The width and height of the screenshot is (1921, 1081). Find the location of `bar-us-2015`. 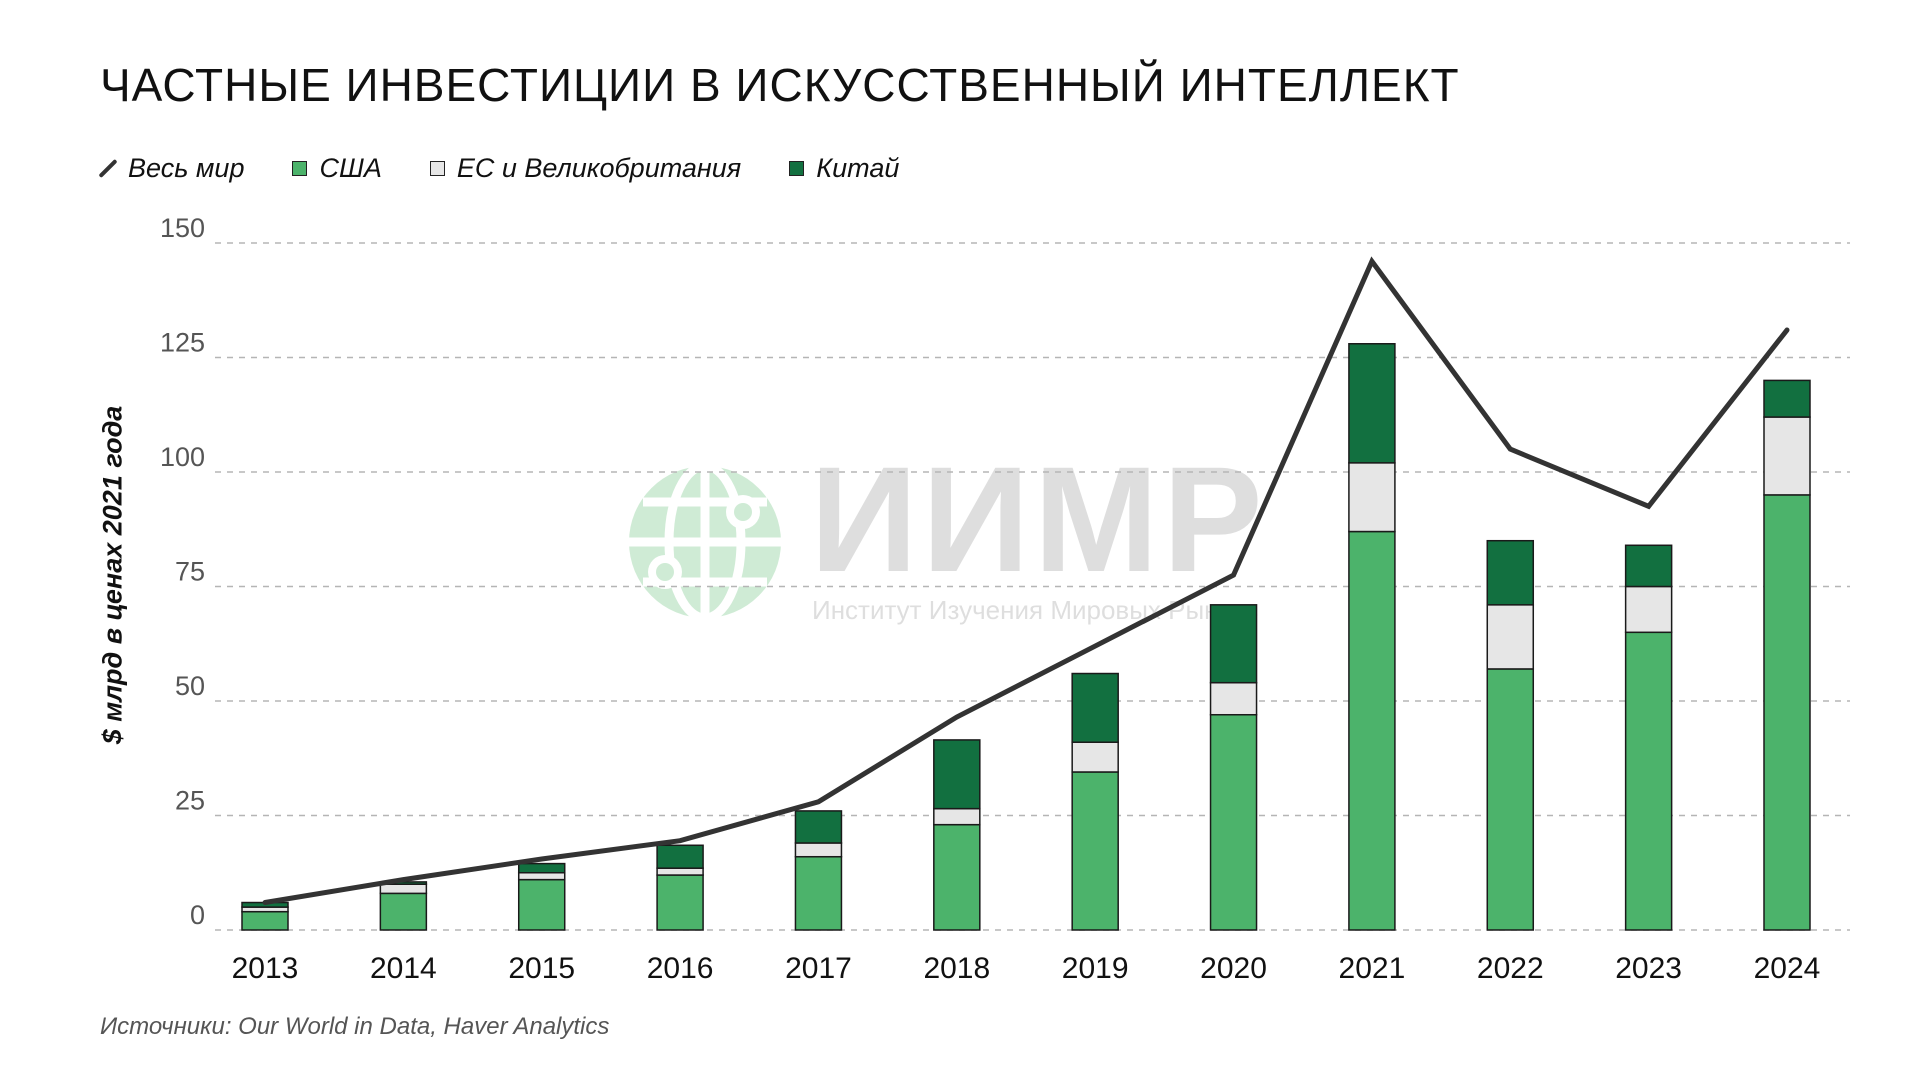

bar-us-2015 is located at coordinates (541, 904).